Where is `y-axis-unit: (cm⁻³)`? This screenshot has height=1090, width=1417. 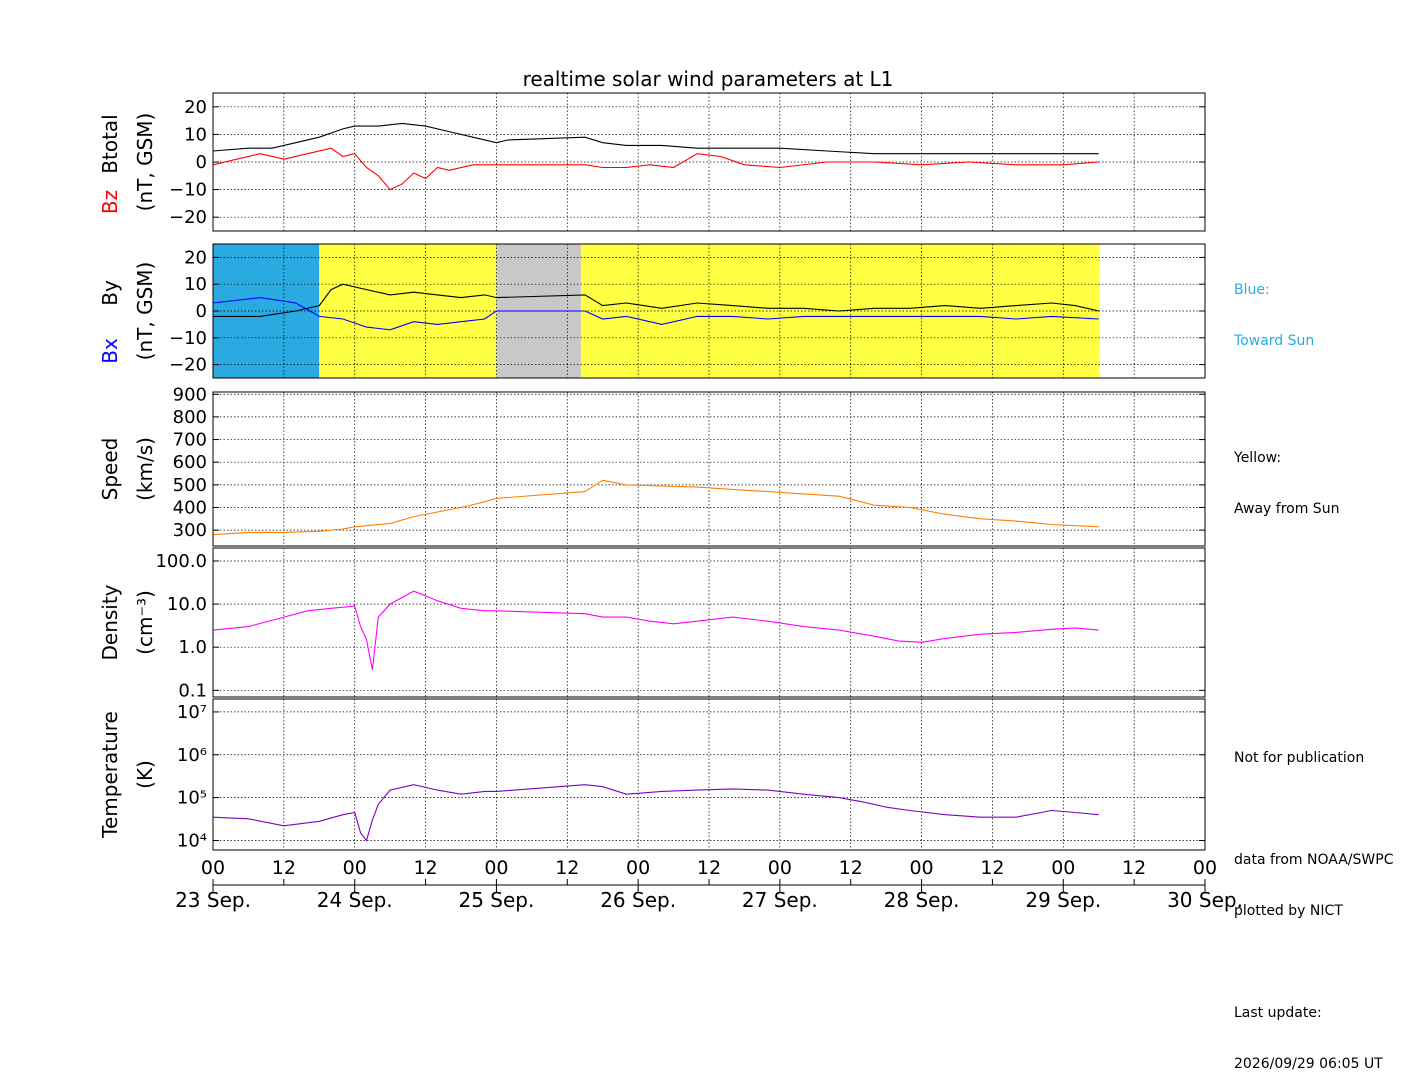
y-axis-unit: (cm⁻³) is located at coordinates (145, 622).